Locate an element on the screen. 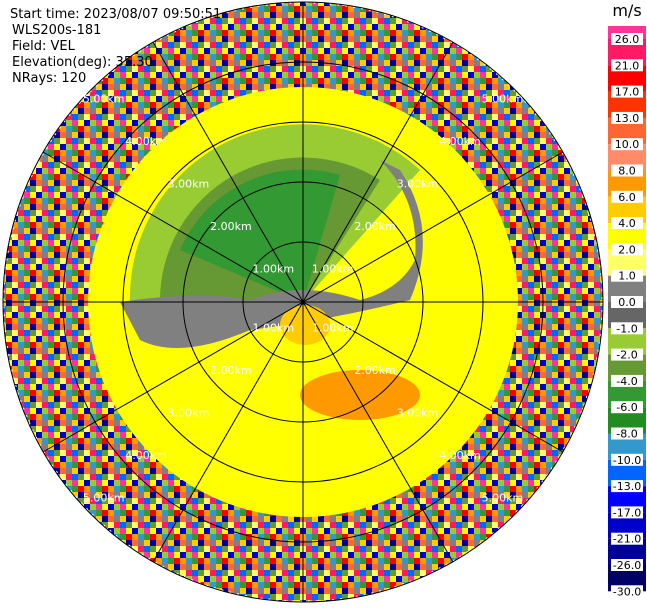 Image resolution: width=647 pixels, height=611 pixels. colorbar-label: 21.0 is located at coordinates (627, 65).